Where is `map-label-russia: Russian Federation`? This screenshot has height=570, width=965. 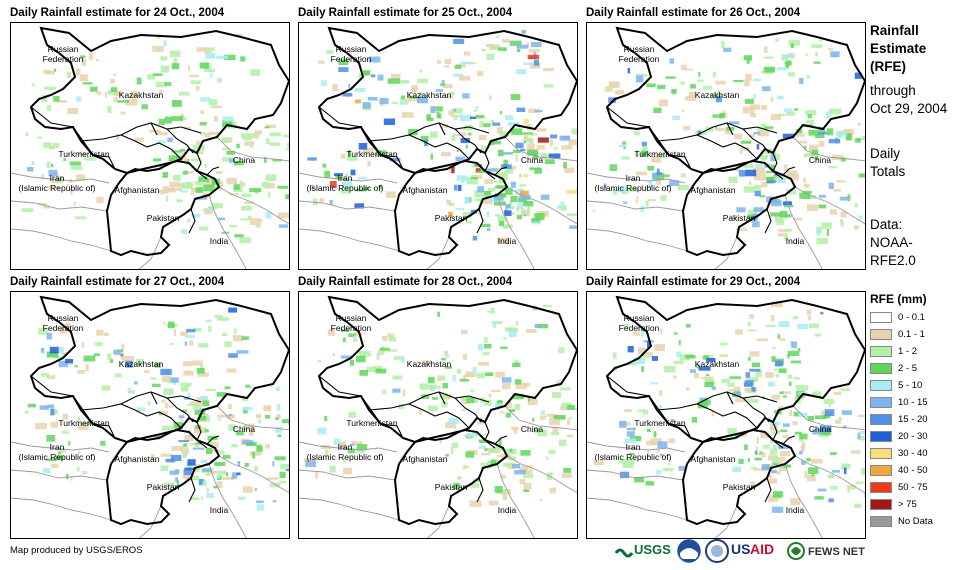
map-label-russia: Russian Federation is located at coordinates (639, 54).